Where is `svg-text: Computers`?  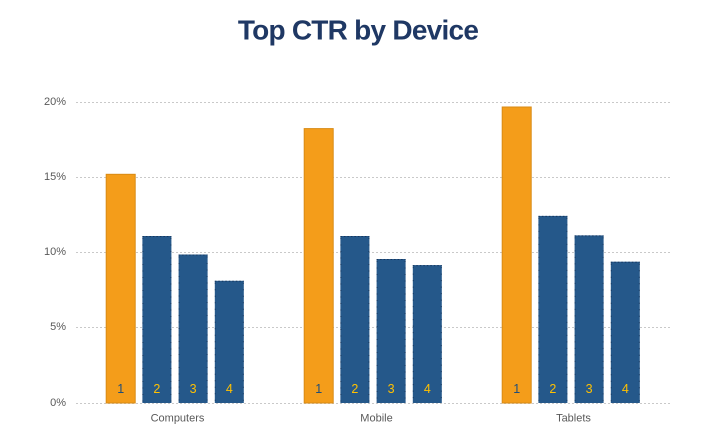 svg-text: Computers is located at coordinates (178, 418).